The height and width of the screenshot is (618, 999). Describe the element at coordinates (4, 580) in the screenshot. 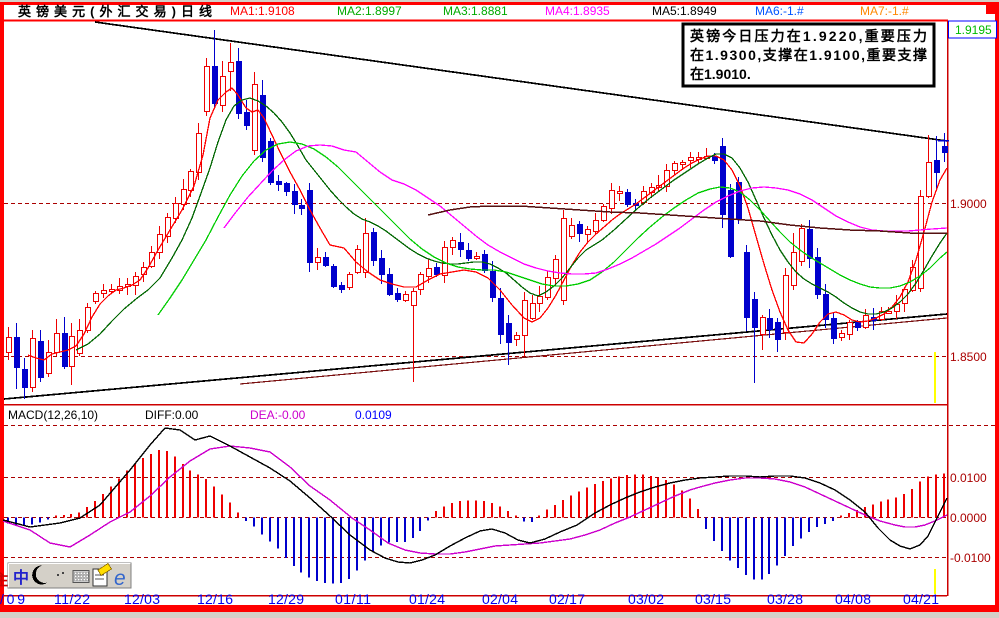

I see `svg-text: 主` at that location.